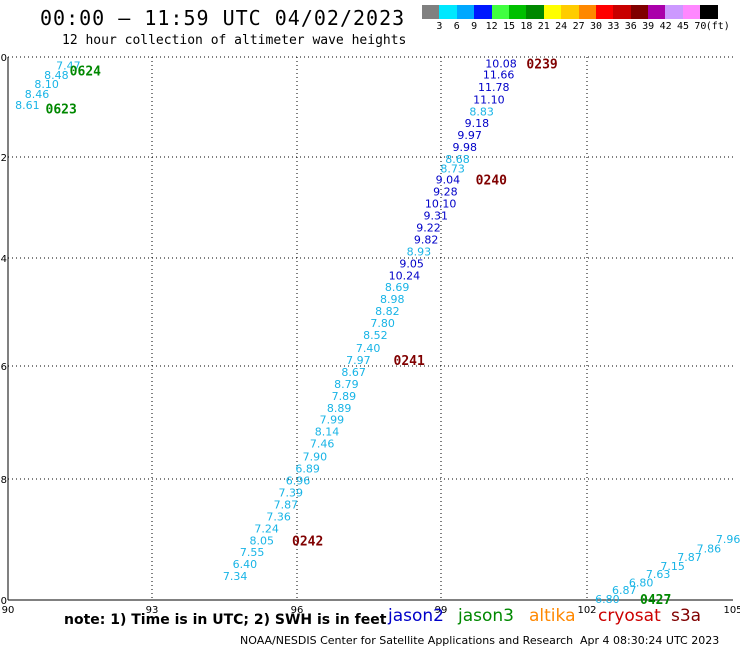 Image resolution: width=740 pixels, height=650 pixels. Describe the element at coordinates (358, 360) in the screenshot. I see `wave-height-label: 7.97` at that location.